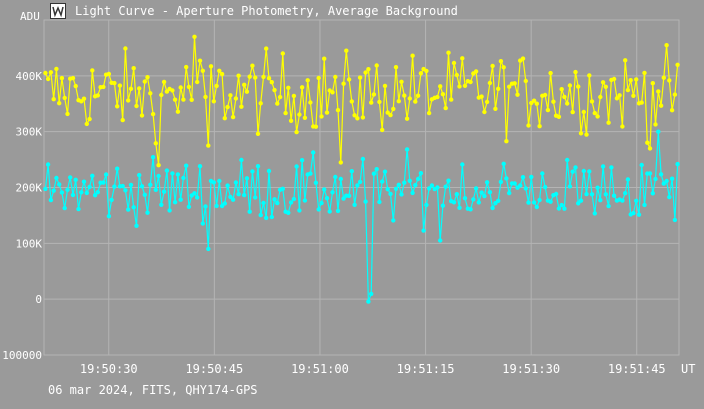  What do you see at coordinates (531, 369) in the screenshot?
I see `x-tick-label: 19:51:30` at bounding box center [531, 369].